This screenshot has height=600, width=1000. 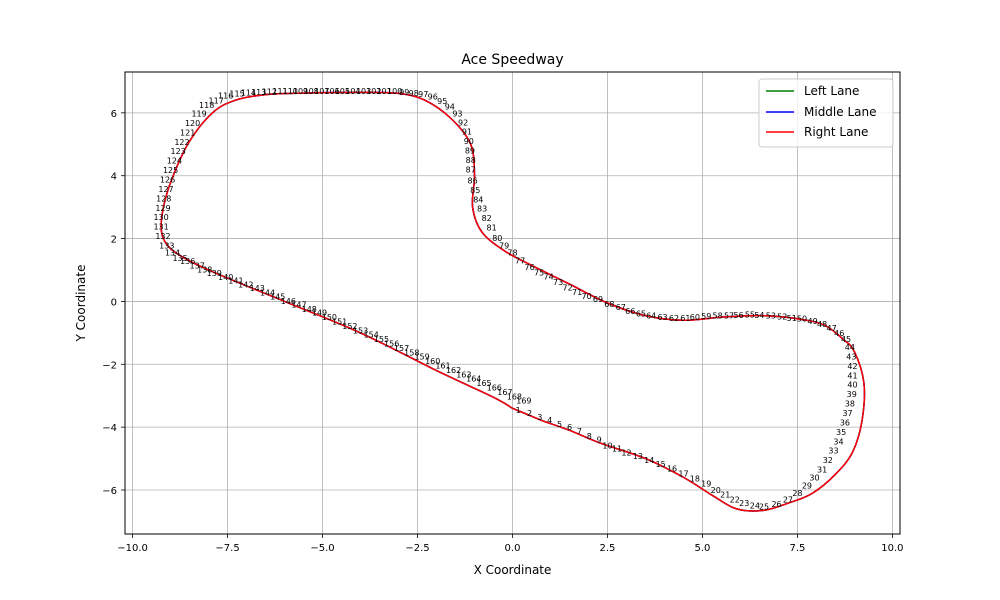 I want to click on waypoint-label: 91, so click(x=467, y=132).